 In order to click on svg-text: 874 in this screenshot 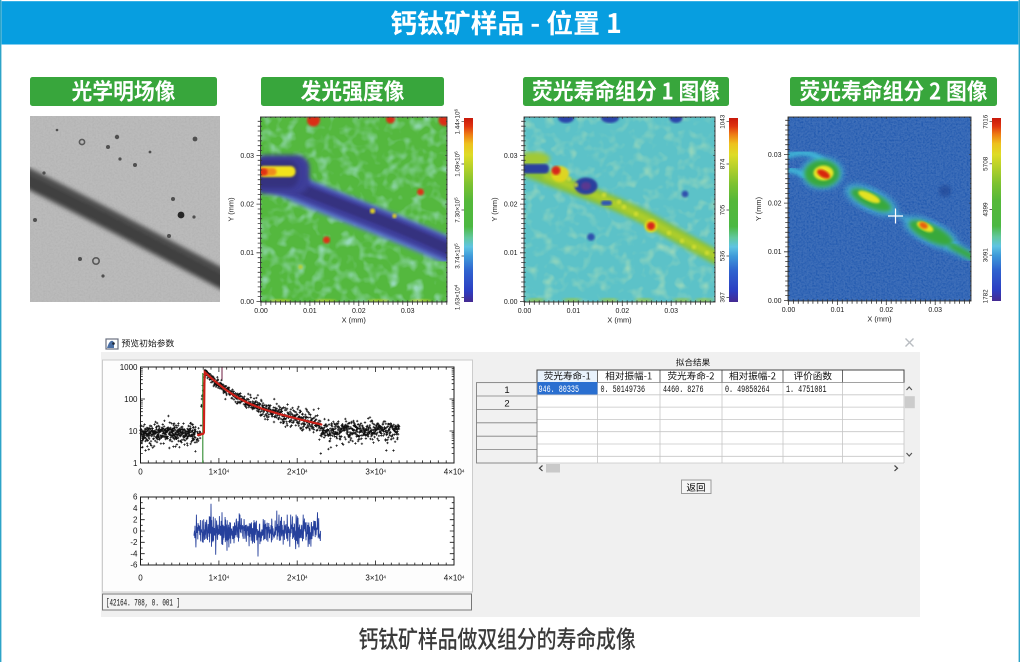, I will do `click(723, 163)`.